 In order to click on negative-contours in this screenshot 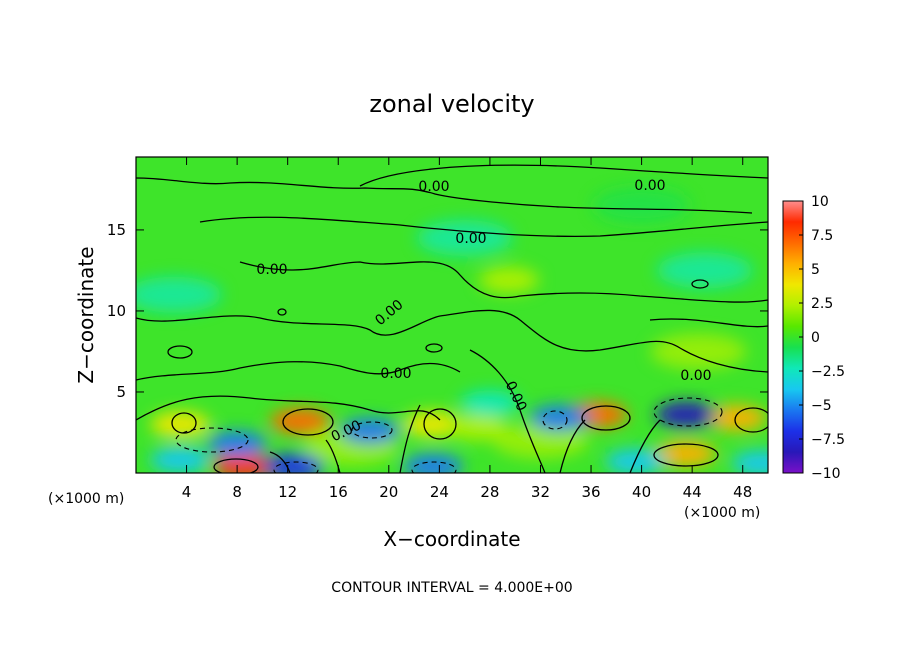, I will do `click(449, 435)`.